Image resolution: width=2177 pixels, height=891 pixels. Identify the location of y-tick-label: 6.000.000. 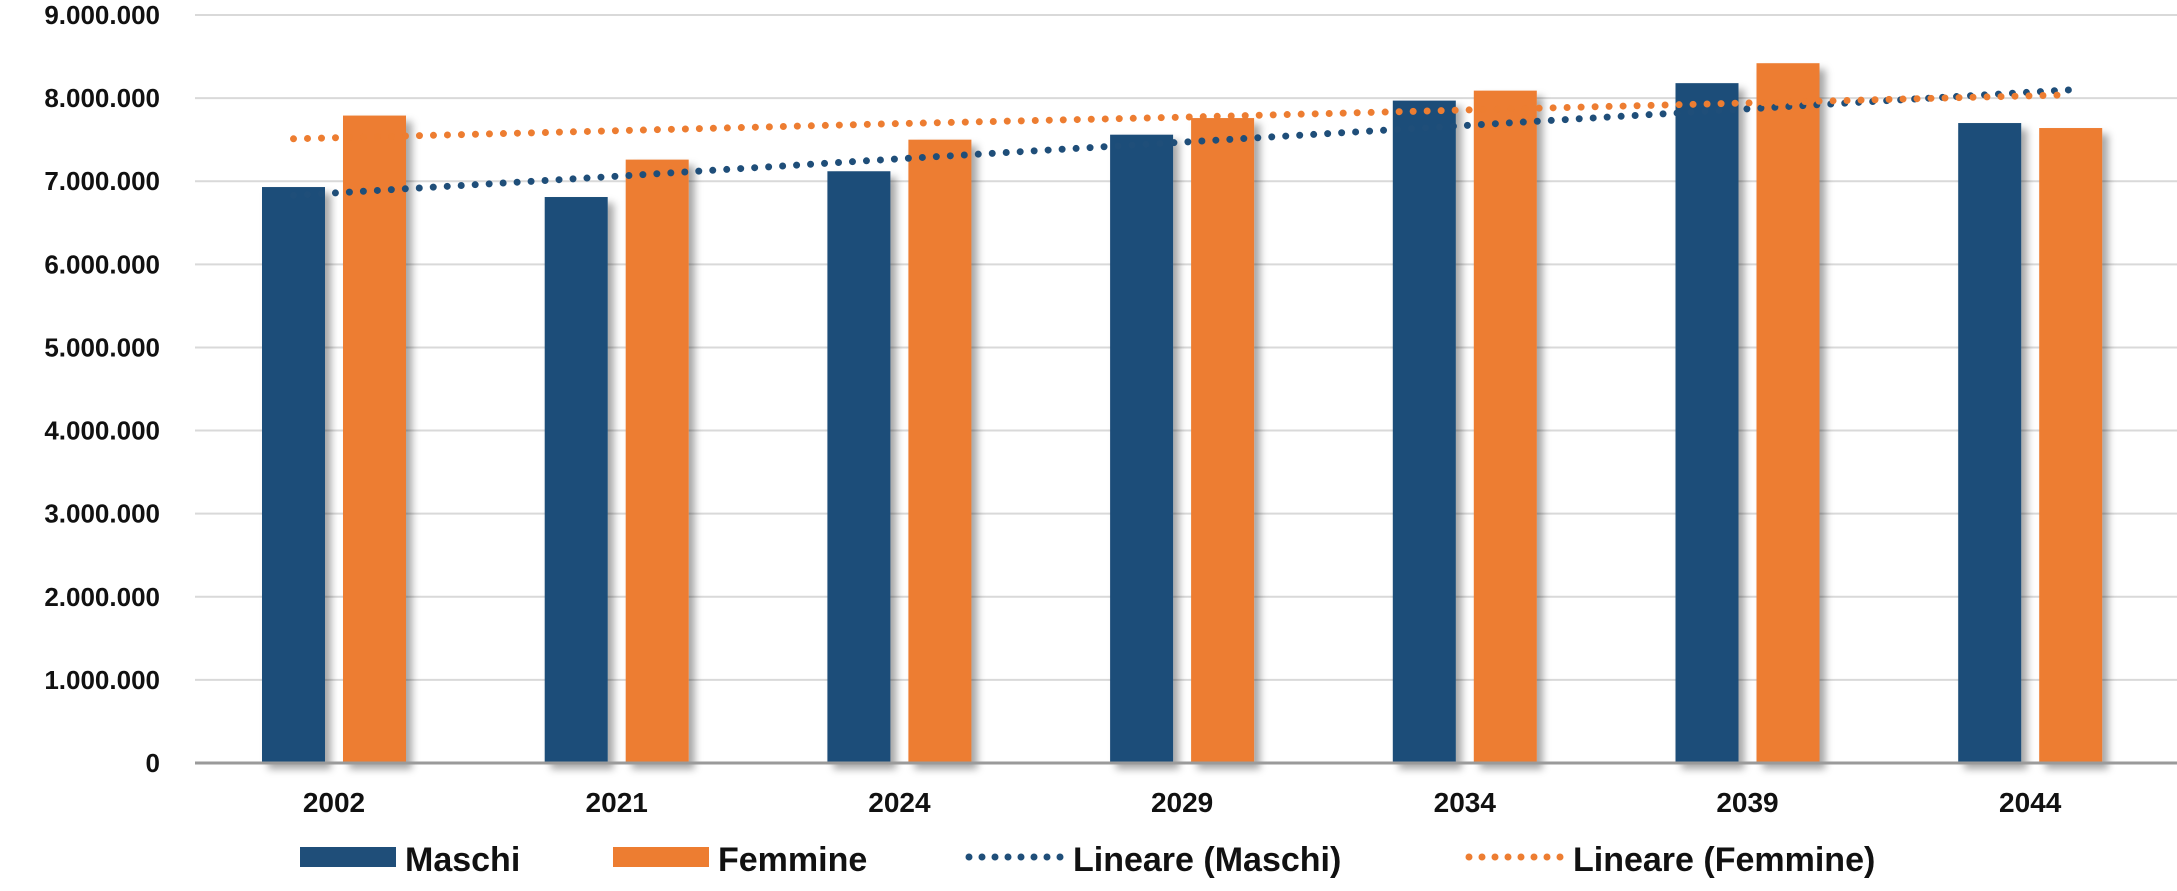
(102, 264).